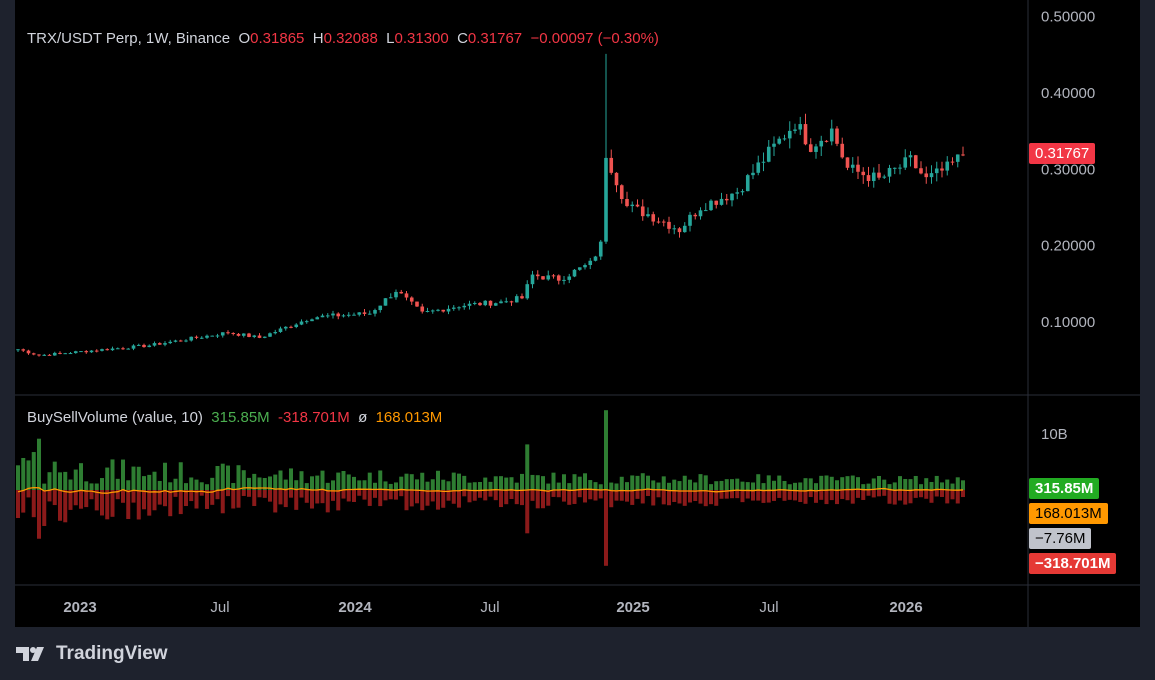 Image resolution: width=1155 pixels, height=680 pixels. I want to click on last-price-tag: 0.31767, so click(1062, 153).